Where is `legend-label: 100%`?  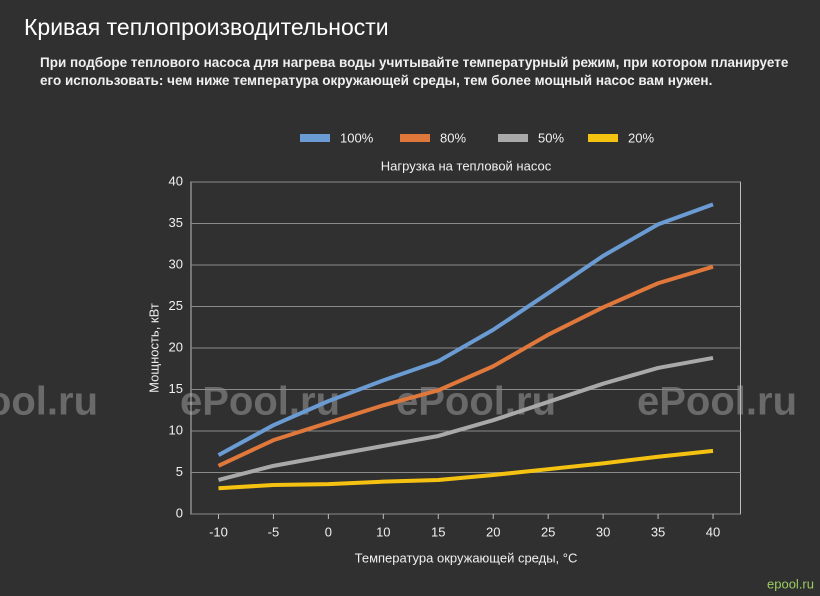
legend-label: 100% is located at coordinates (357, 137).